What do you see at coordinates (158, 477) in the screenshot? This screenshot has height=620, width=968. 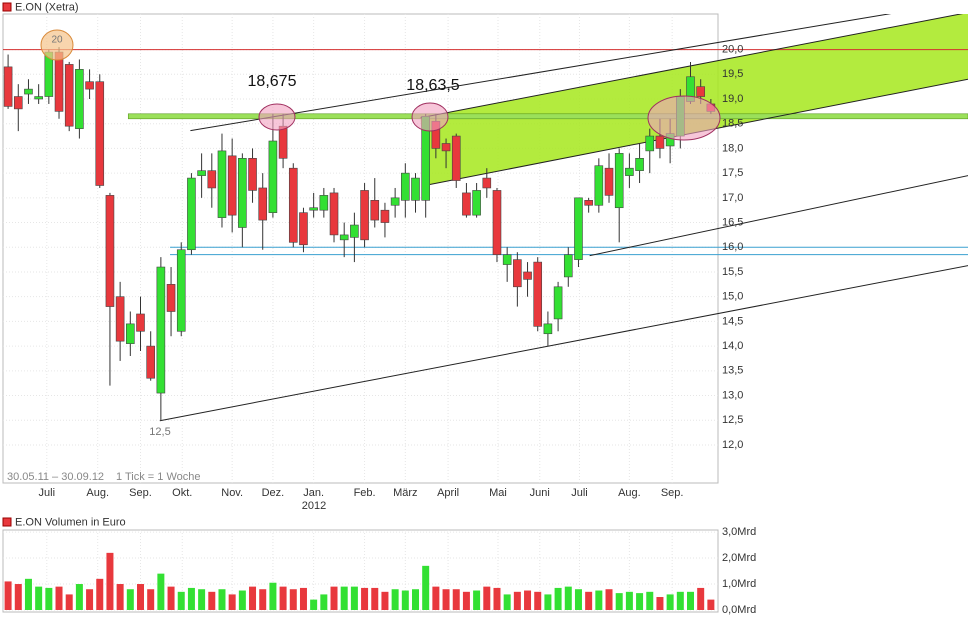 I see `tick-note: 1 Tick = 1 Woche` at bounding box center [158, 477].